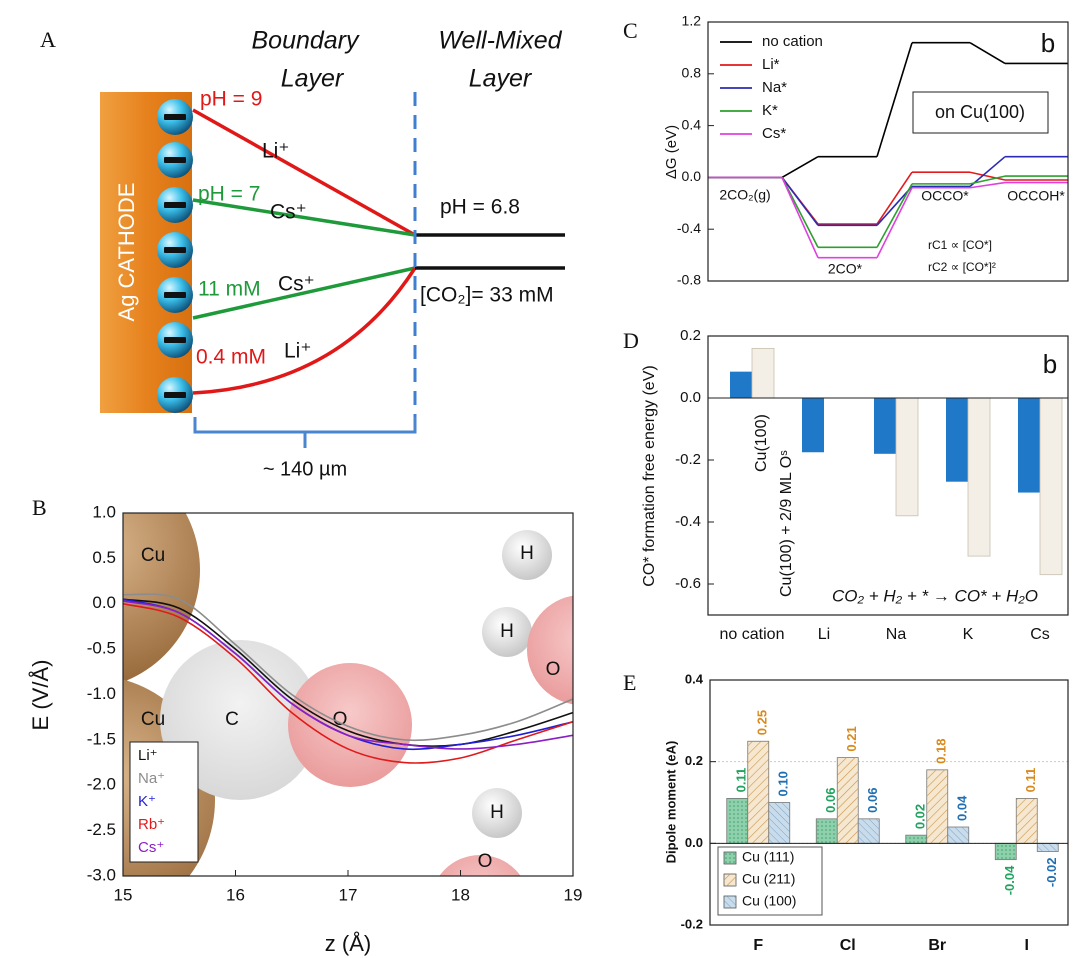  I want to click on y-tick-label: 1.0, so click(104, 511).